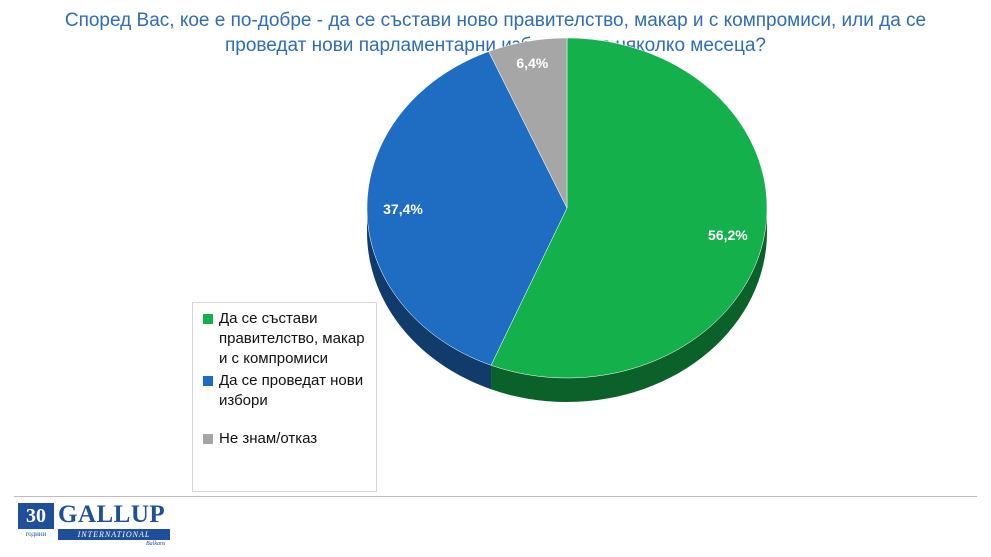 The height and width of the screenshot is (557, 991). Describe the element at coordinates (403, 209) in the screenshot. I see `slice-label-1: 37,4%` at that location.